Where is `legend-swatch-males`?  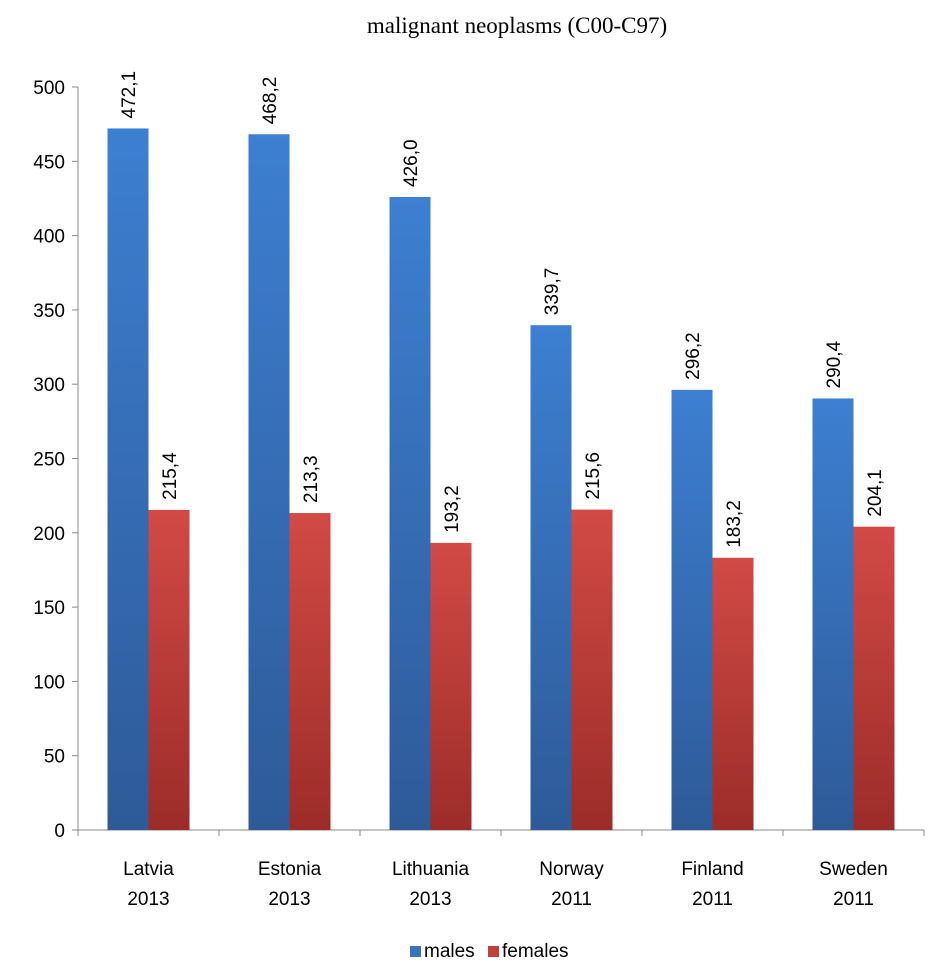
legend-swatch-males is located at coordinates (415, 951).